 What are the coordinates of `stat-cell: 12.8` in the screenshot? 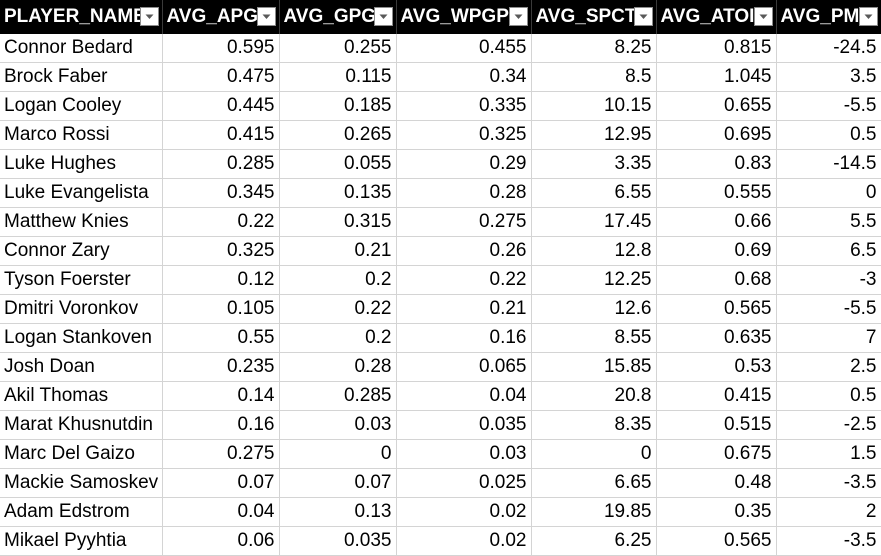 It's located at (594, 251).